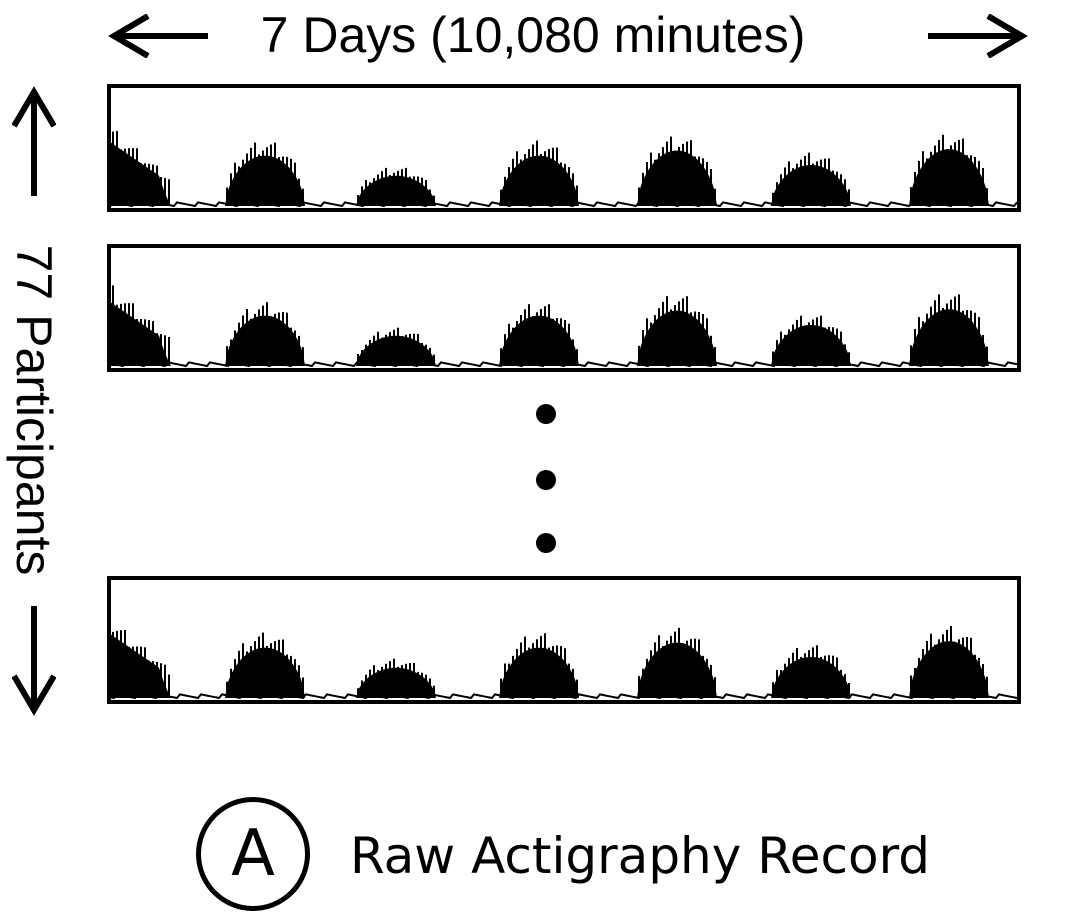  I want to click on figure-caption: Raw Actigraphy Record, so click(640, 856).